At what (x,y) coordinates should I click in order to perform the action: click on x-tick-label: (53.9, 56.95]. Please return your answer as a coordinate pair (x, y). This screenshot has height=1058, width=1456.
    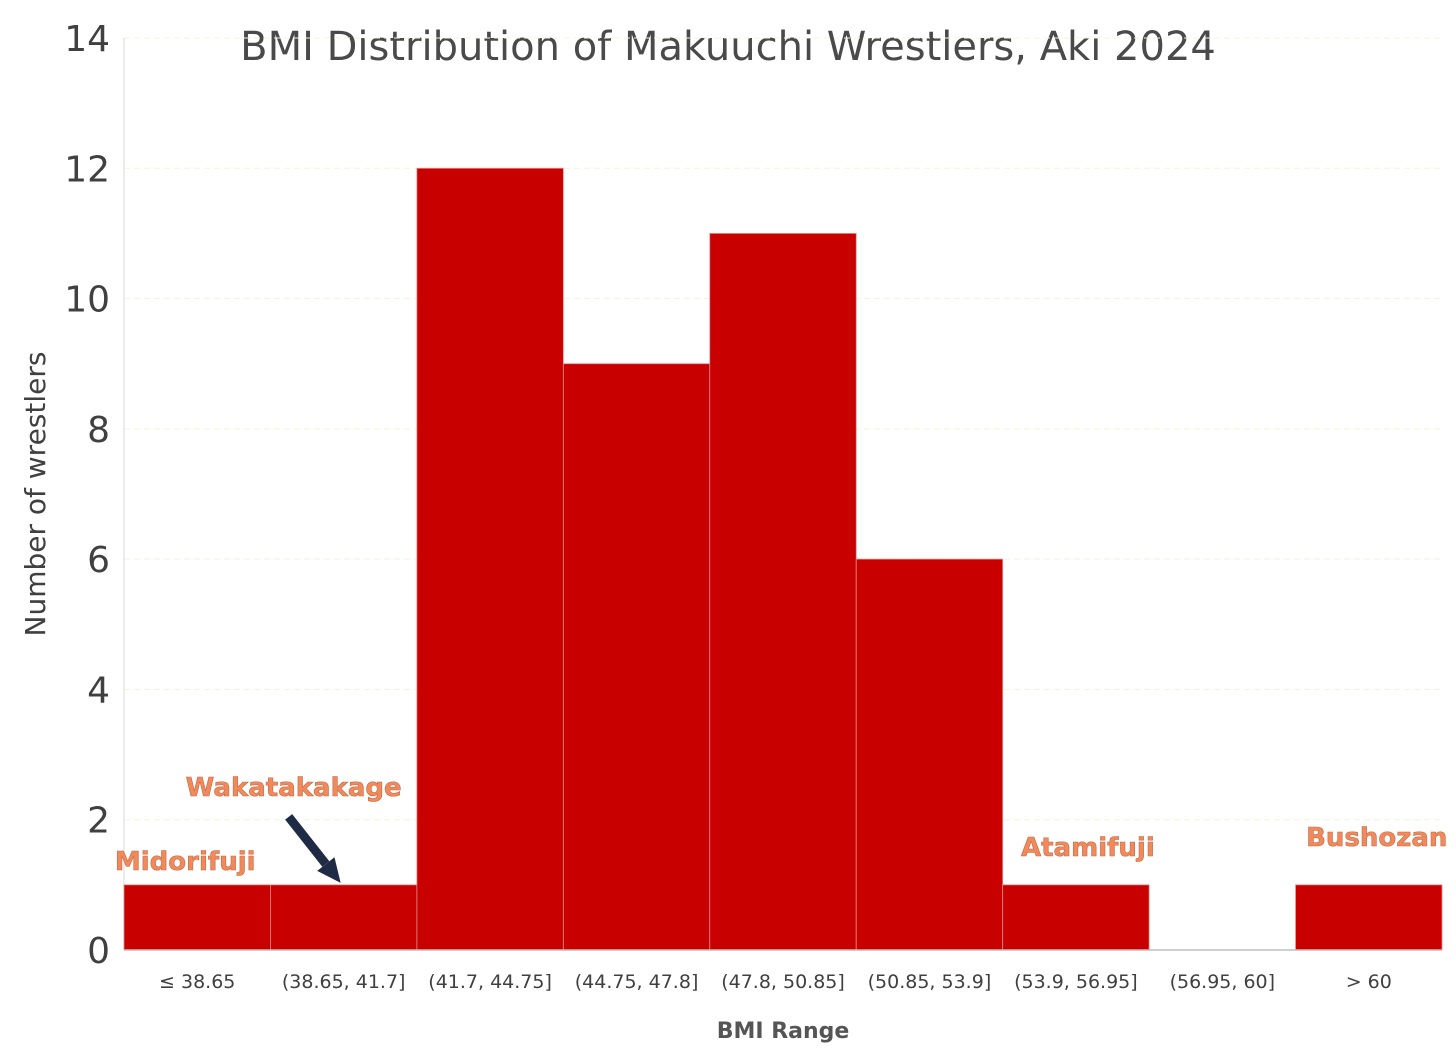
    Looking at the image, I should click on (1076, 982).